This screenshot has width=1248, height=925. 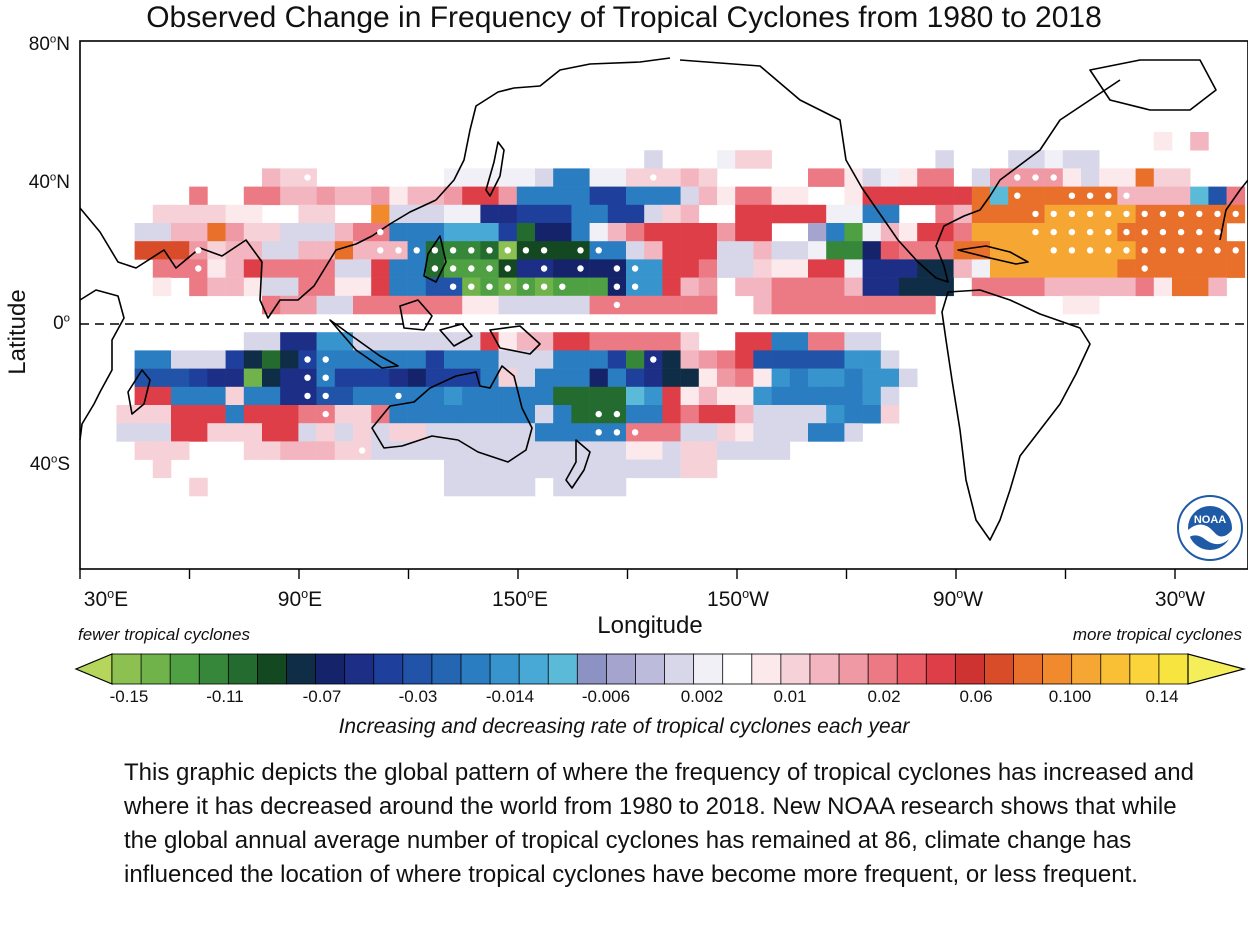 What do you see at coordinates (106, 599) in the screenshot?
I see `lon-tick-30e: 30oE` at bounding box center [106, 599].